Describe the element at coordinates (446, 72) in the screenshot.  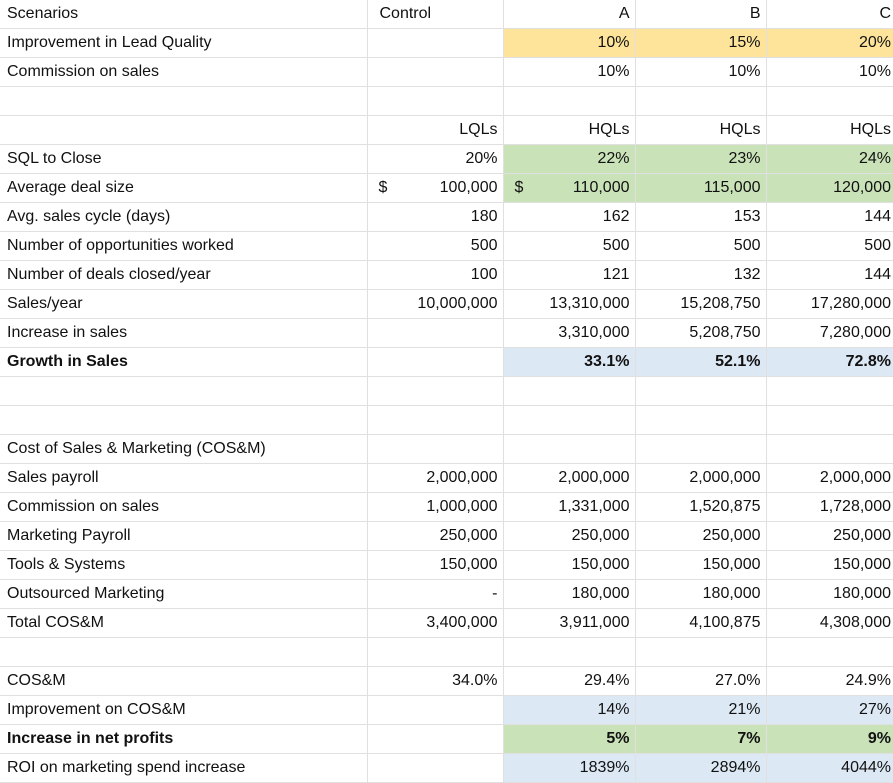
I see `table-row: Commission on sales 10% 10% 10%` at that location.